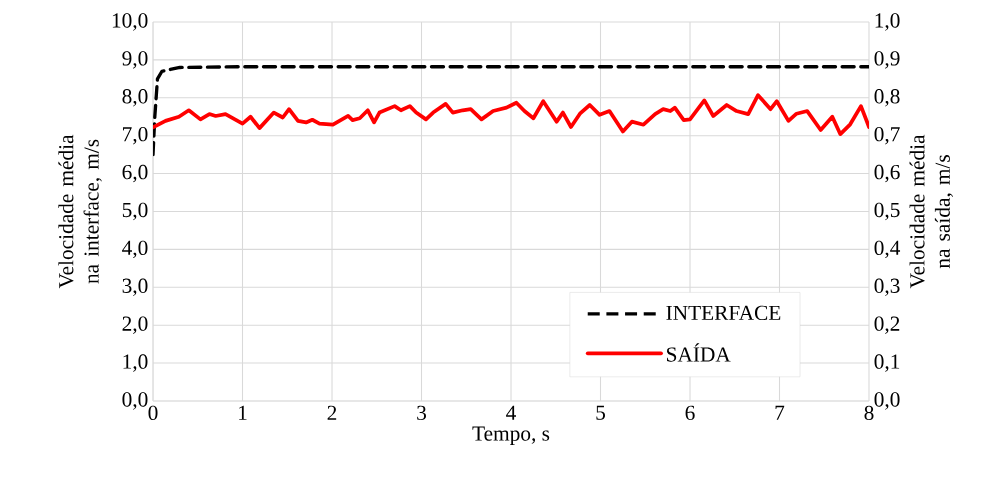 The height and width of the screenshot is (488, 1005). I want to click on y-axis-title: Velocidade média na interface, m/s, so click(80, 211).